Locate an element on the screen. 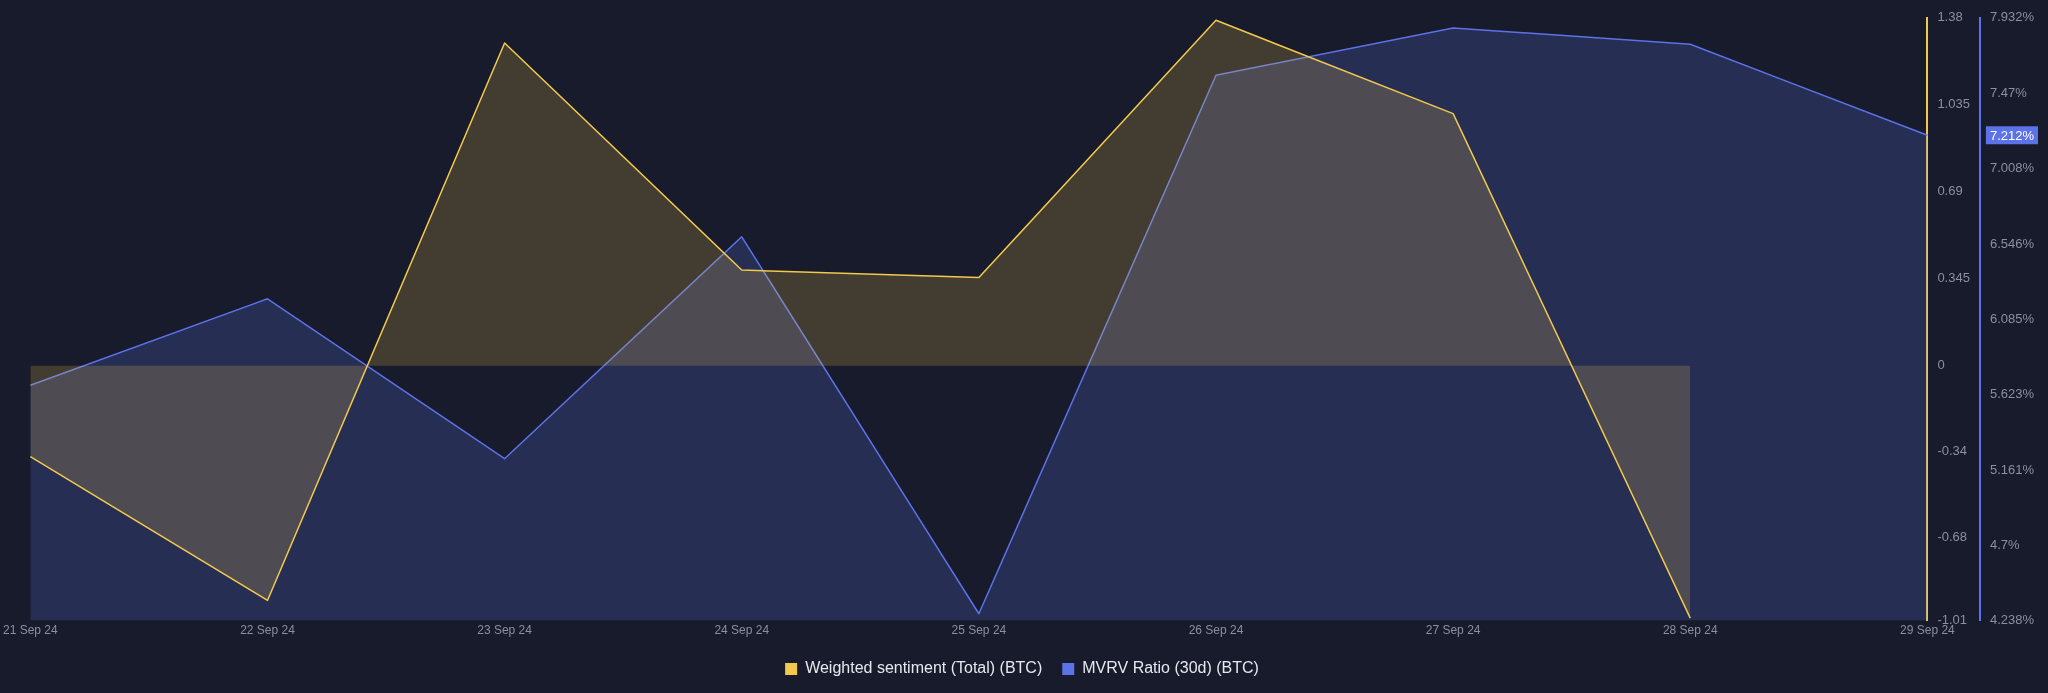 This screenshot has height=693, width=2048. y2-tick-label: 6.546% is located at coordinates (2012, 243).